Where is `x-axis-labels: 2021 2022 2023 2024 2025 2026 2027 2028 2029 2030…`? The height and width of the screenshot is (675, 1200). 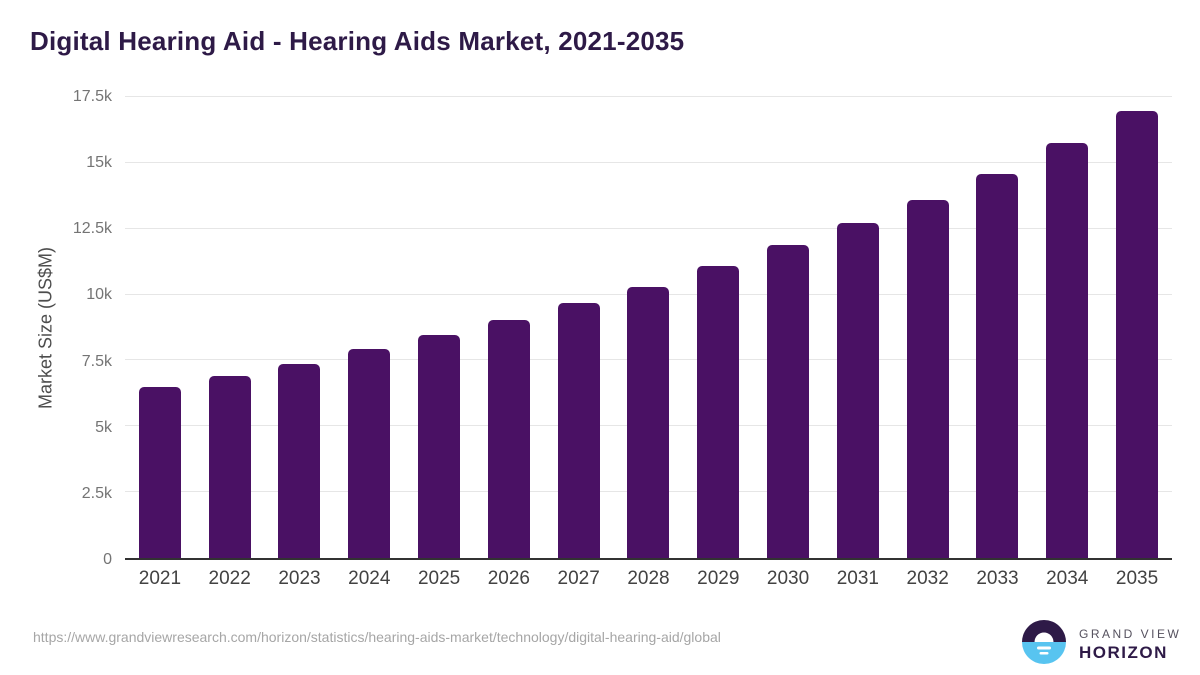
x-axis-labels: 2021 2022 2023 2024 2025 2026 2027 2028 2029 2030… is located at coordinates (648, 579).